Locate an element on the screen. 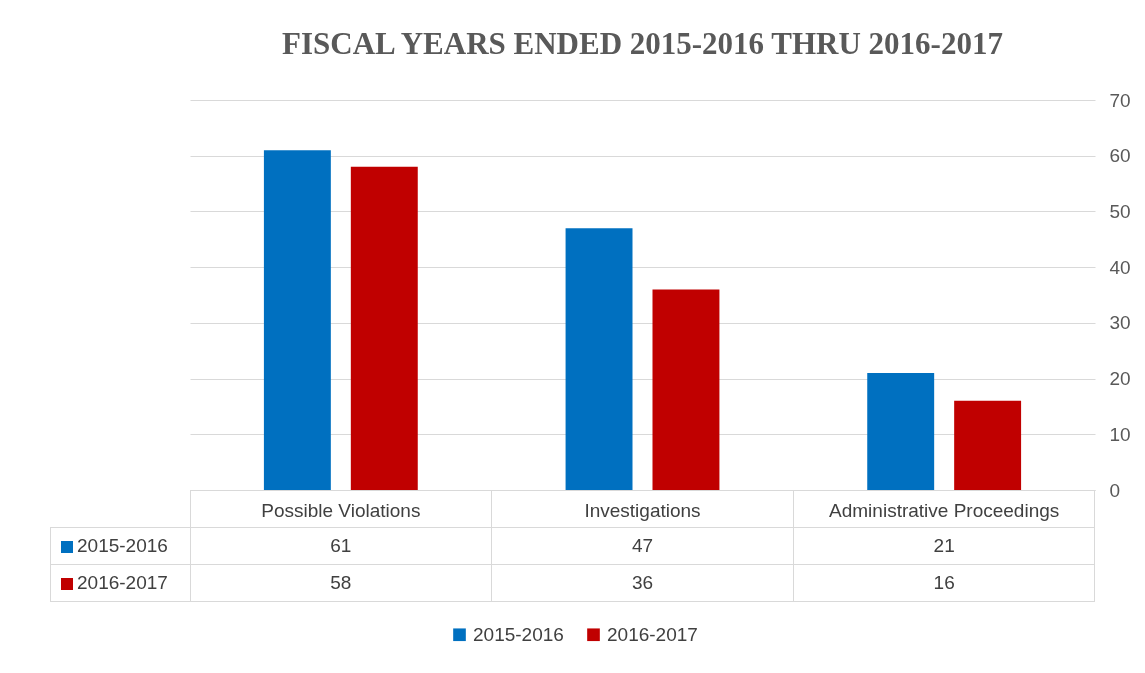  legend-label: 2015-2016 is located at coordinates (120, 546).